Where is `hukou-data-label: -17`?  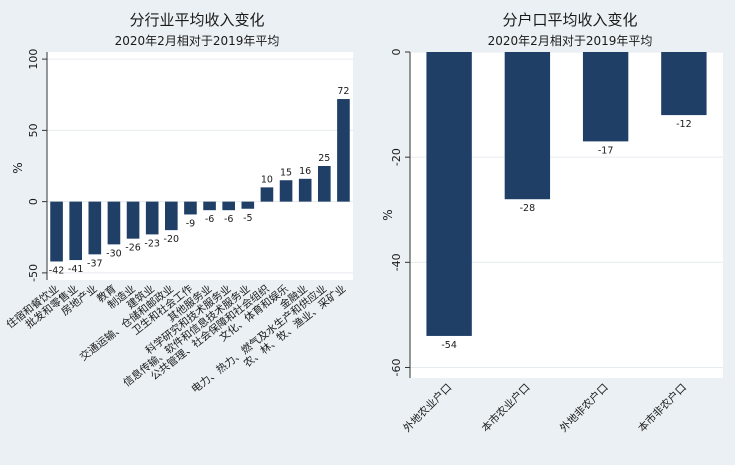 hukou-data-label: -17 is located at coordinates (606, 150).